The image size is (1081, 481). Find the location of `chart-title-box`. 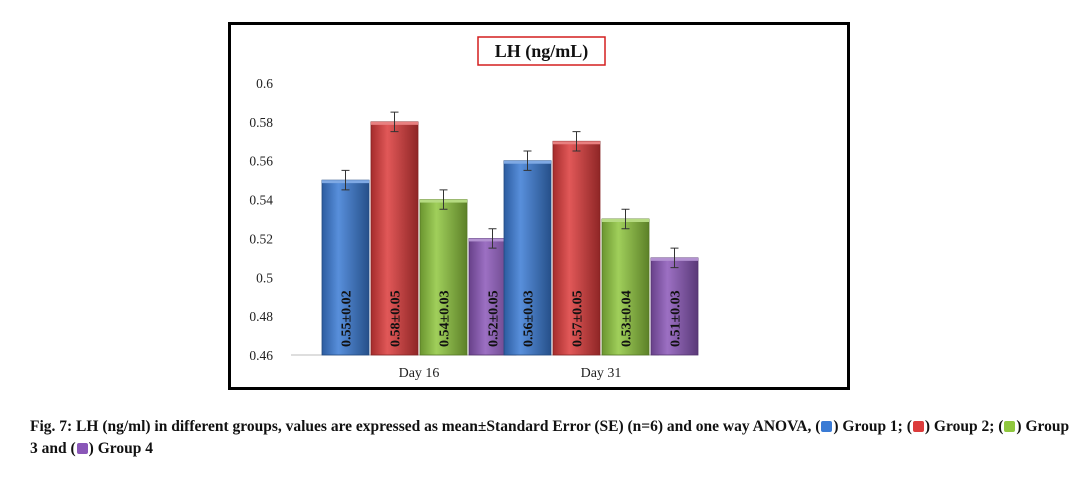

chart-title-box is located at coordinates (541, 51).